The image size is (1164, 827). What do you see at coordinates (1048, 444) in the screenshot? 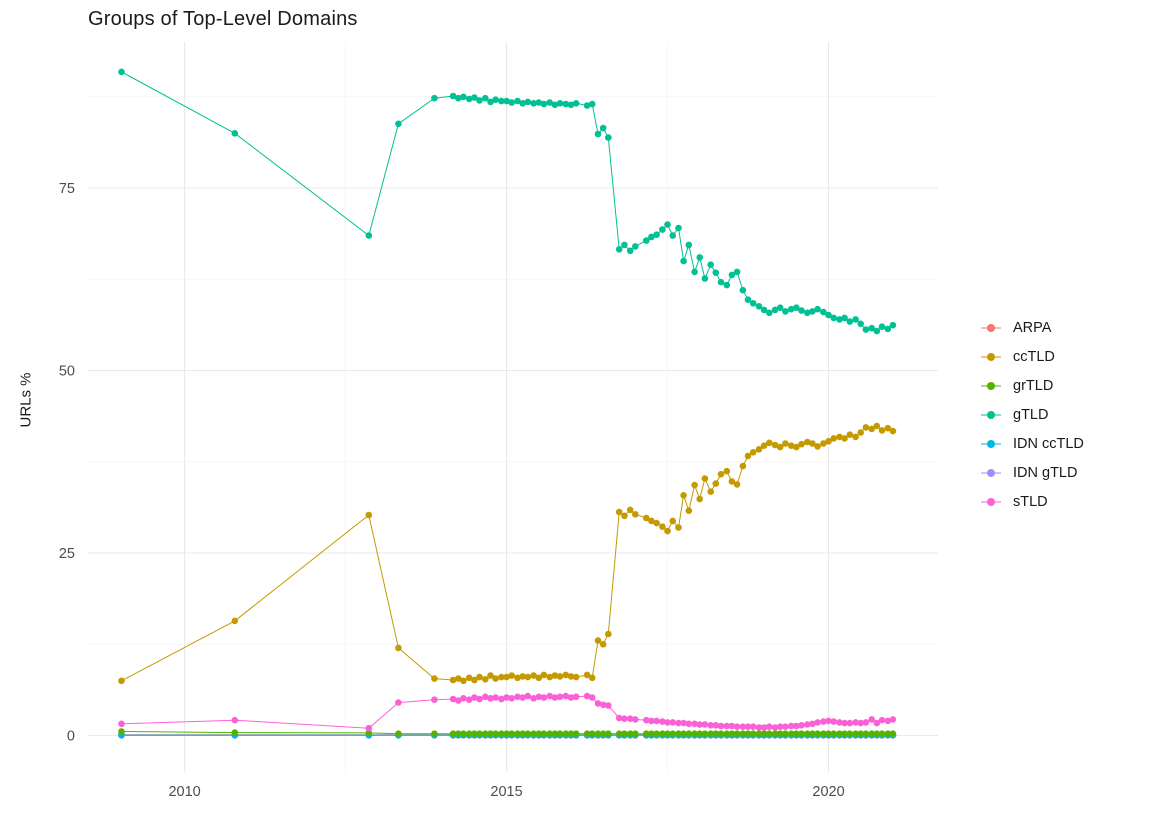
I see `legend-label: IDN ccTLD` at bounding box center [1048, 444].